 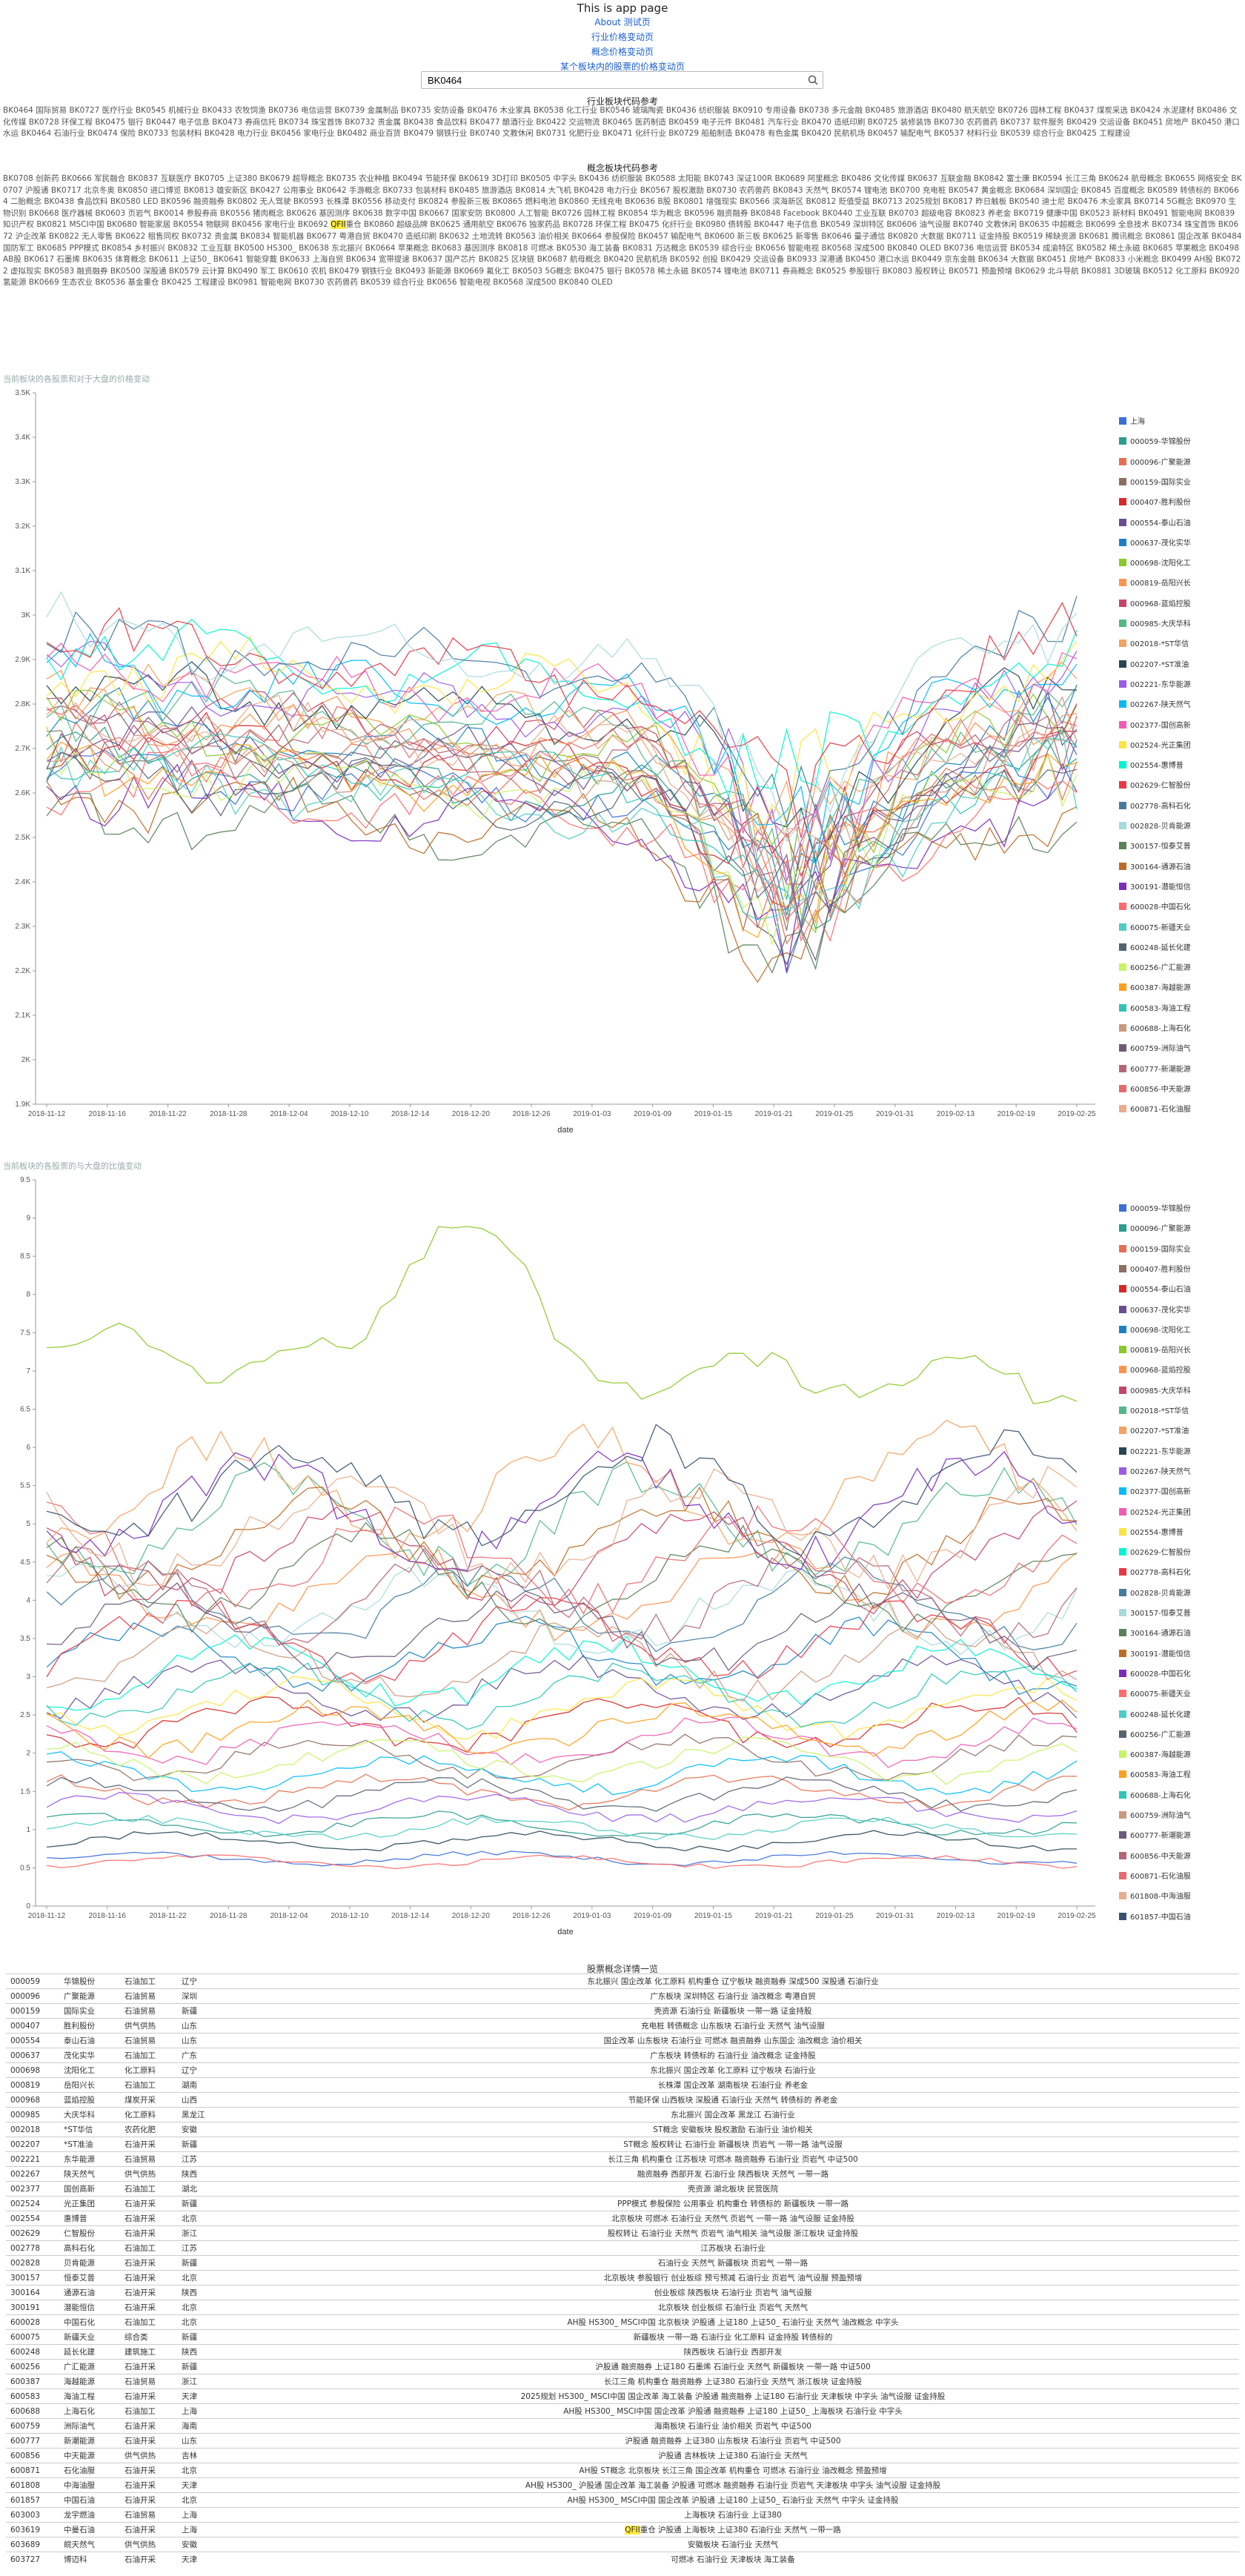 I want to click on nav-link-industry: 行业价格变动页, so click(x=622, y=37).